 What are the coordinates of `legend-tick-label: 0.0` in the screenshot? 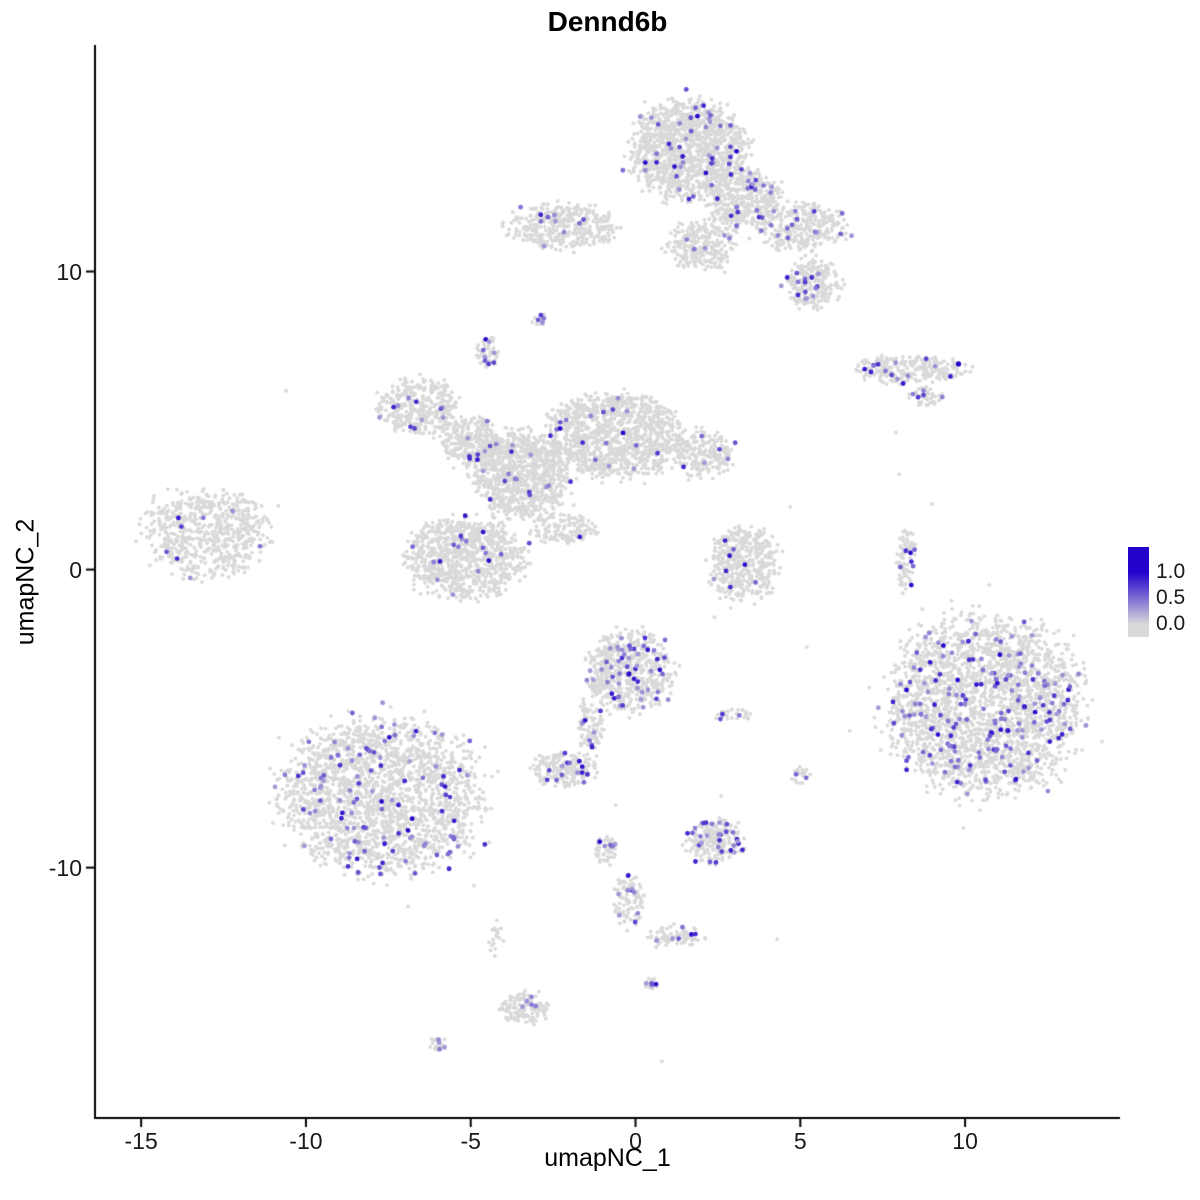 It's located at (1171, 624).